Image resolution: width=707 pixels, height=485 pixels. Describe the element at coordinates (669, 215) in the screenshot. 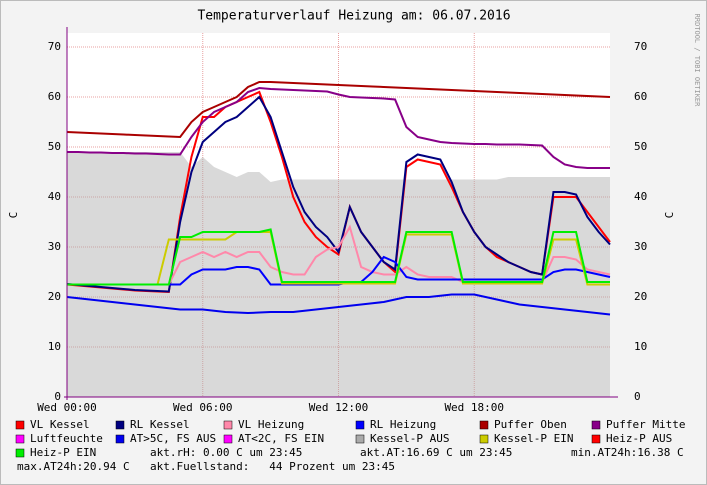

I see `y2-axis-label: C` at that location.